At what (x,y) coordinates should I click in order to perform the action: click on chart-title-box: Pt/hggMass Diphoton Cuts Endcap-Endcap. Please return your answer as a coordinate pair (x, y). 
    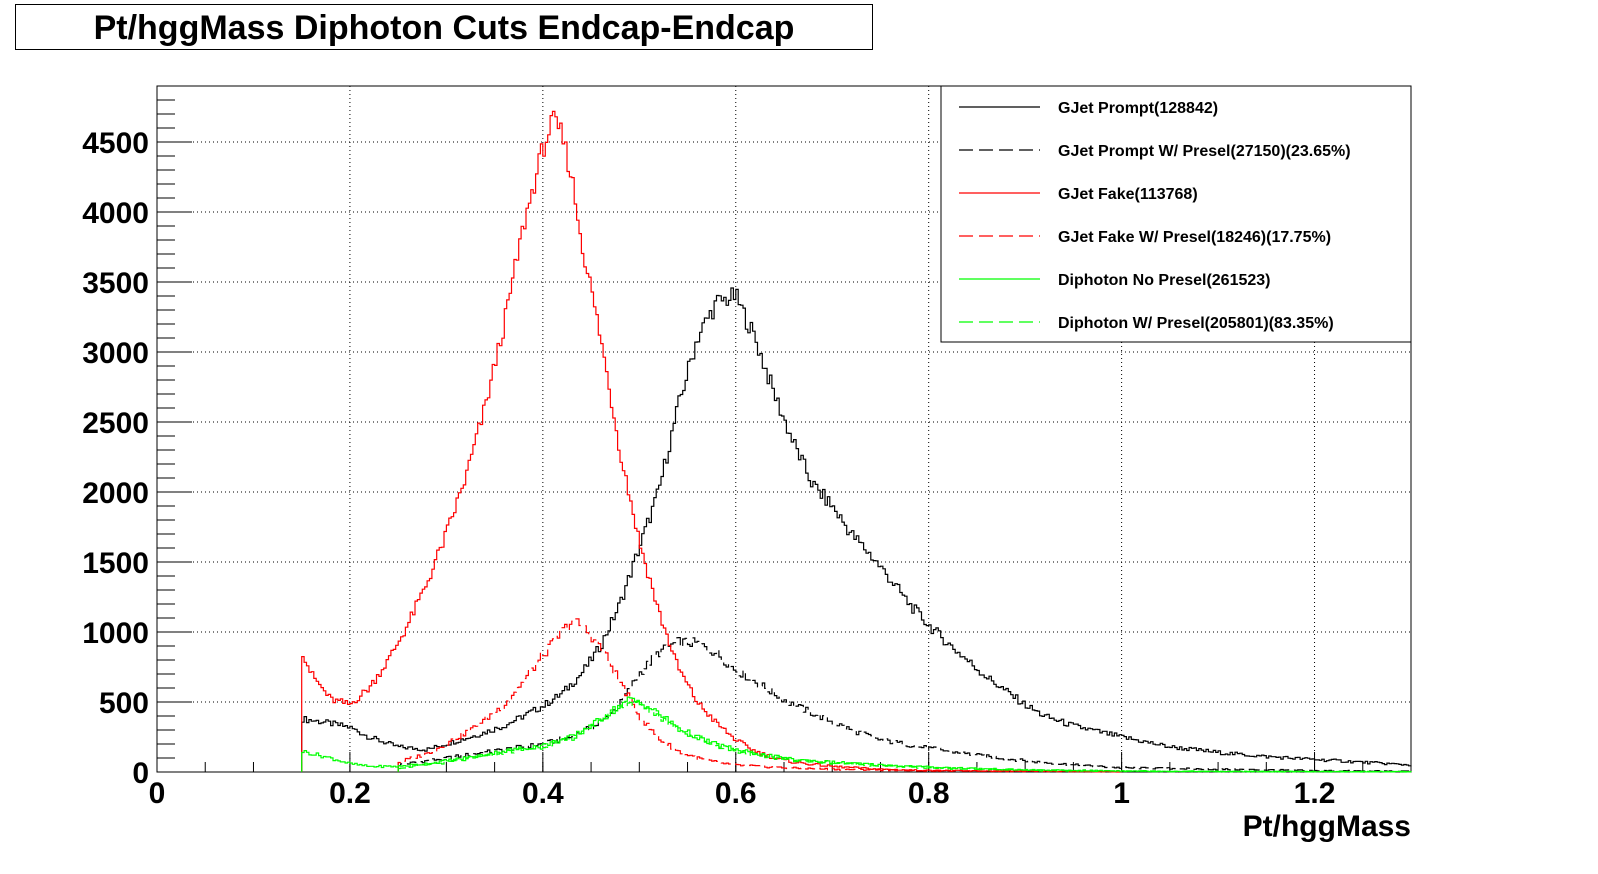
    Looking at the image, I should click on (444, 27).